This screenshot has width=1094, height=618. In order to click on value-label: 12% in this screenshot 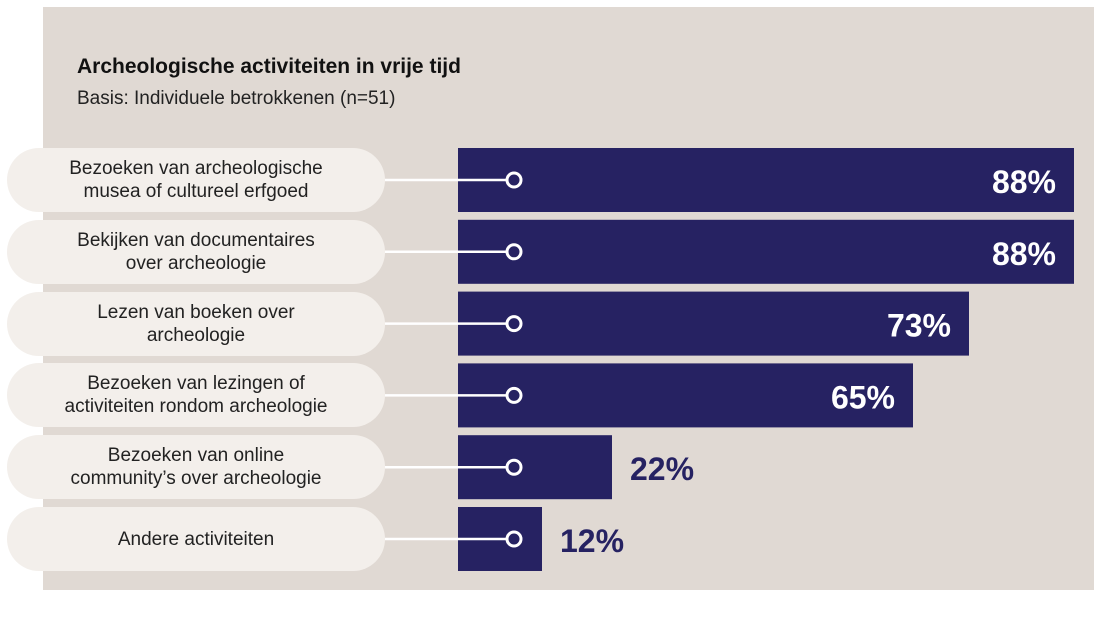, I will do `click(592, 541)`.